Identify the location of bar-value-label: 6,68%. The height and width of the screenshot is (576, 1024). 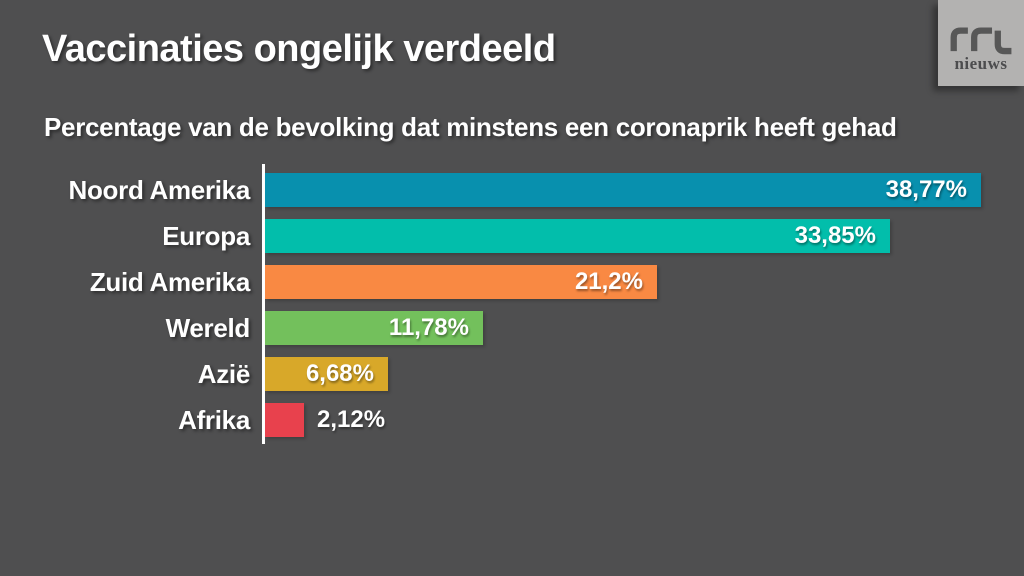
(339, 373).